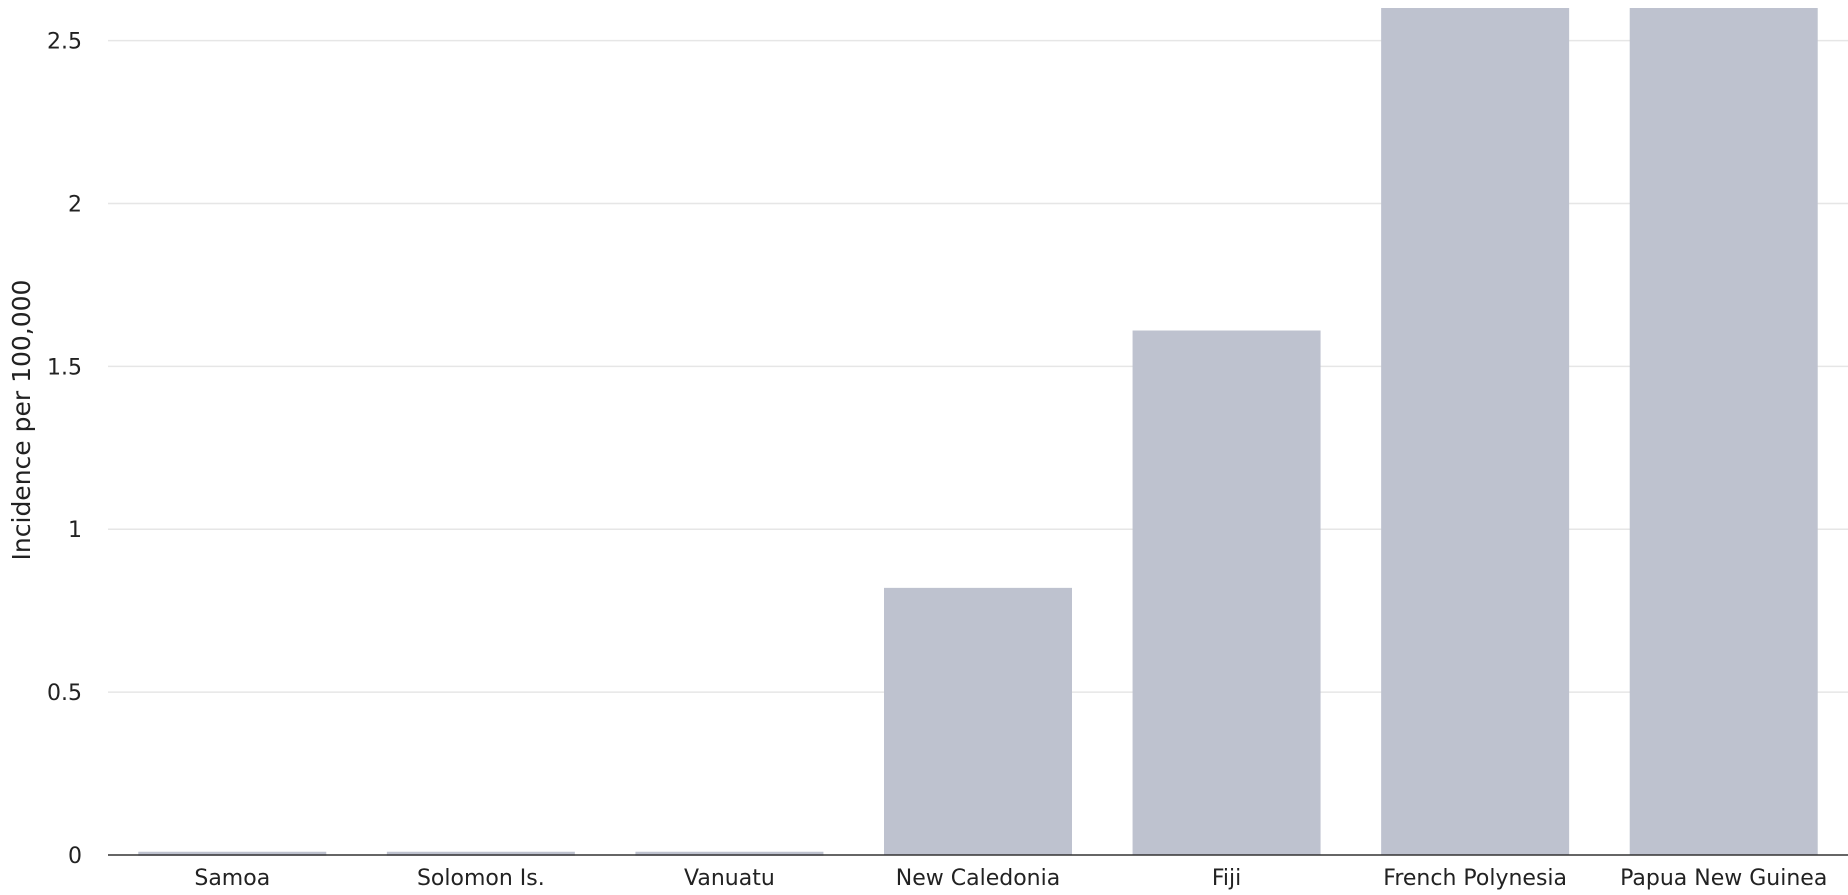 The width and height of the screenshot is (1848, 895). Describe the element at coordinates (64, 42) in the screenshot. I see `y-tick-label: 2.5` at that location.